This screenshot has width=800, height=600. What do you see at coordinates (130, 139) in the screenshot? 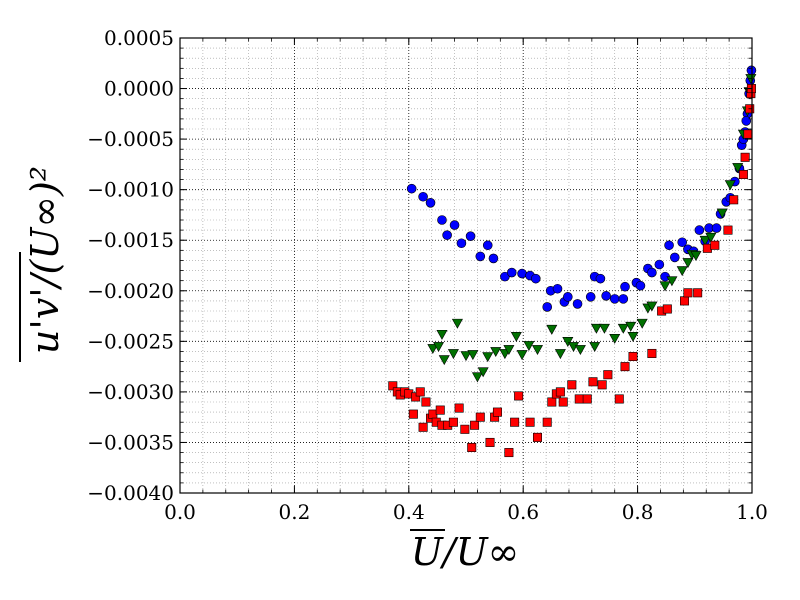
I see `y-tick-label: −0.0005` at bounding box center [130, 139].